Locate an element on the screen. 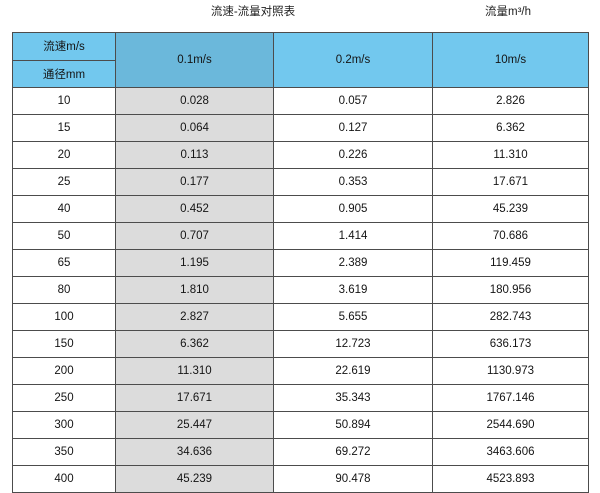 The width and height of the screenshot is (600, 493). flow-unit-label: 流量m³/h is located at coordinates (508, 12).